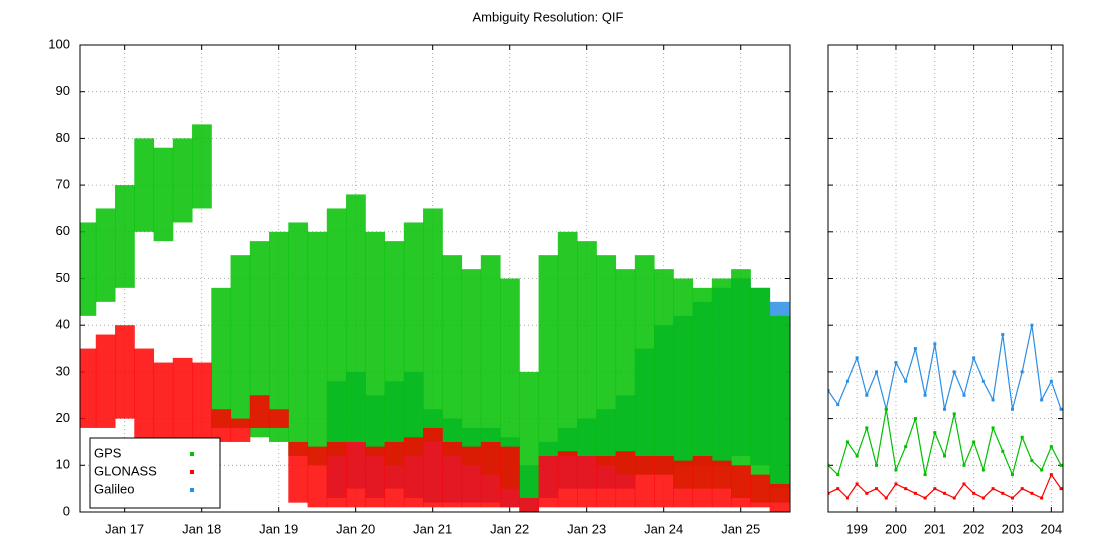  What do you see at coordinates (63, 137) in the screenshot?
I see `y-tick-label: 80` at bounding box center [63, 137].